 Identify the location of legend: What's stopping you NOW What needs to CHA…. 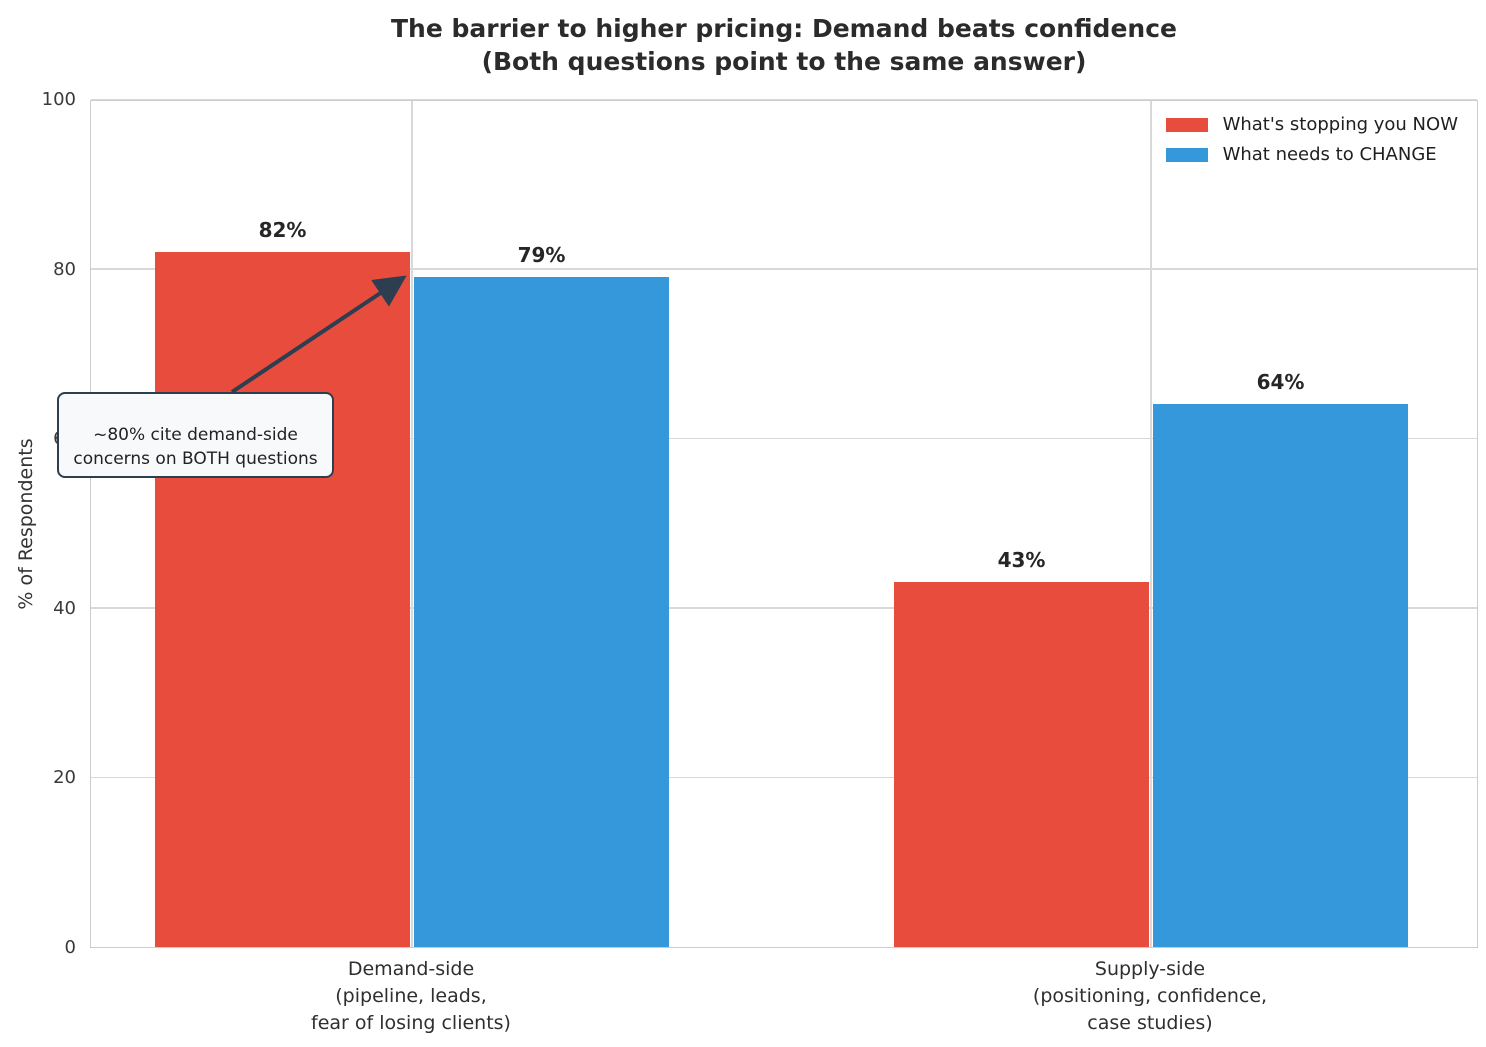
(1311, 139).